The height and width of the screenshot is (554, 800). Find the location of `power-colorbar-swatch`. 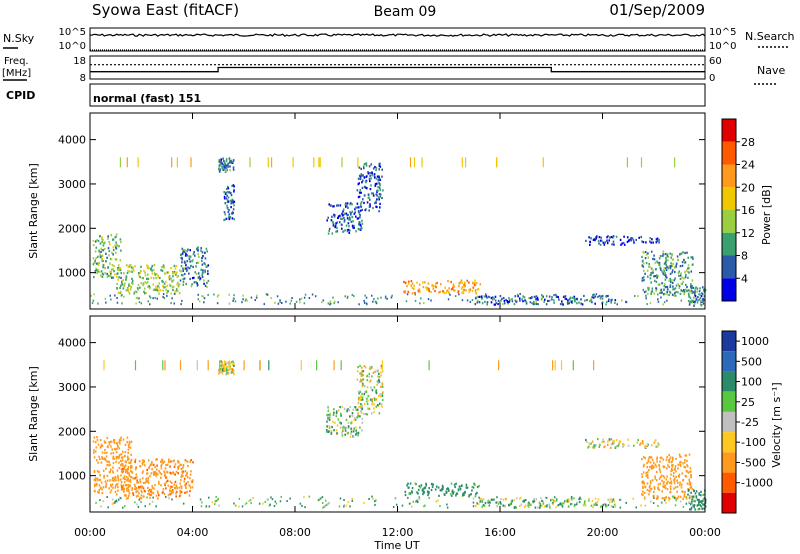

power-colorbar-swatch is located at coordinates (729, 153).